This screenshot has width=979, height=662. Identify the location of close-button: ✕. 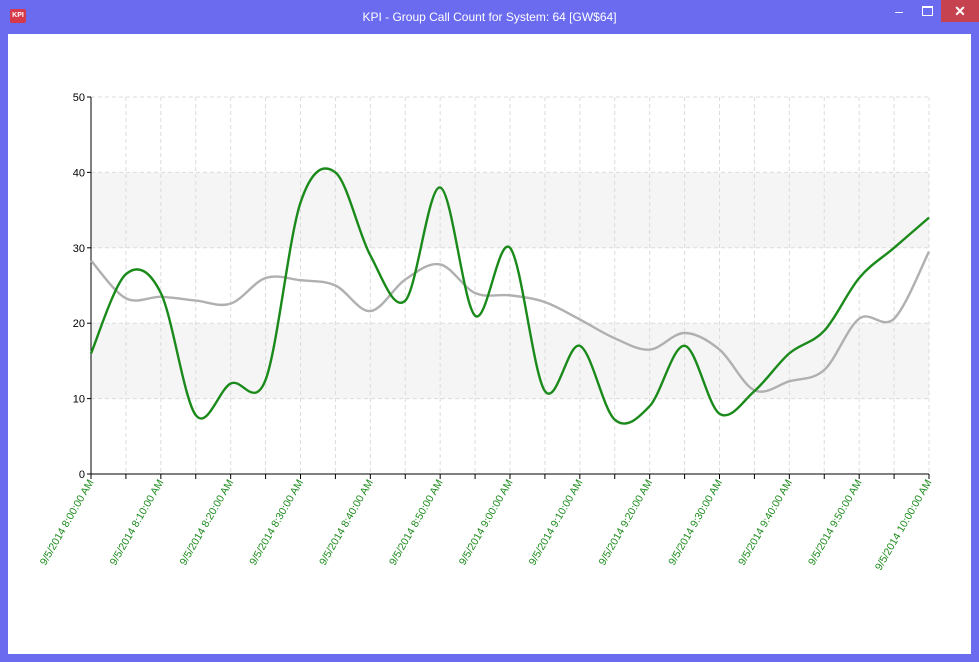
(960, 11).